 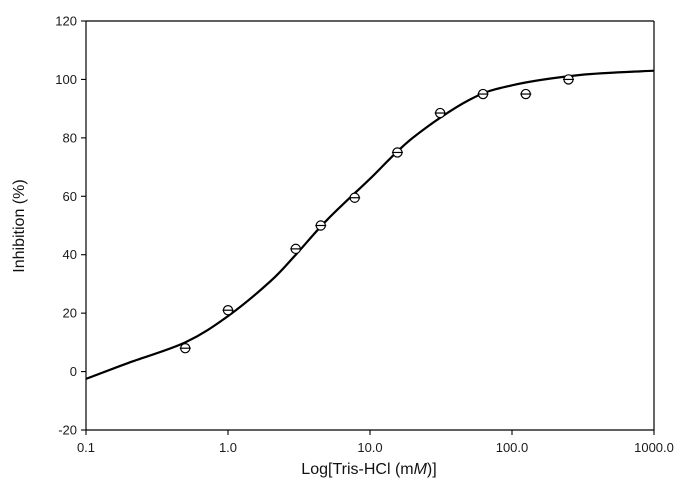 I want to click on x-tick-label: 1000.0, so click(x=654, y=447).